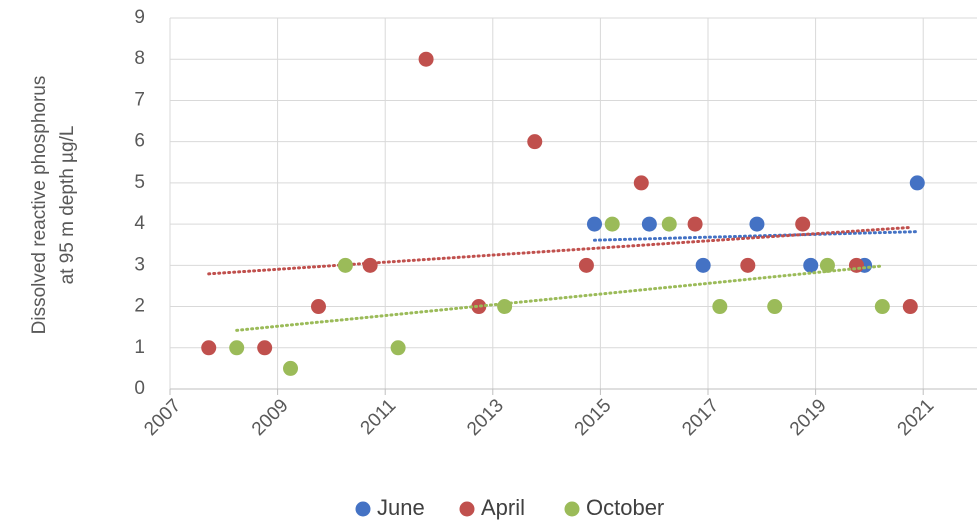 The width and height of the screenshot is (977, 525). Describe the element at coordinates (139, 347) in the screenshot. I see `y-tick-label: 1` at that location.